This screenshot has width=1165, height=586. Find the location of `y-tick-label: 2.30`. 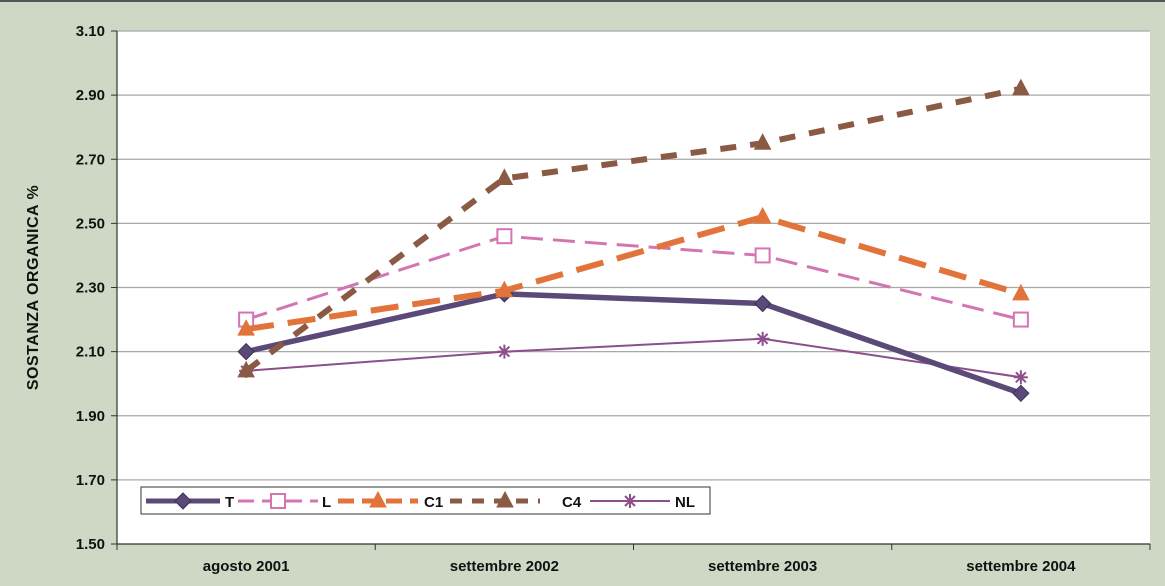

y-tick-label: 2.30 is located at coordinates (90, 288).